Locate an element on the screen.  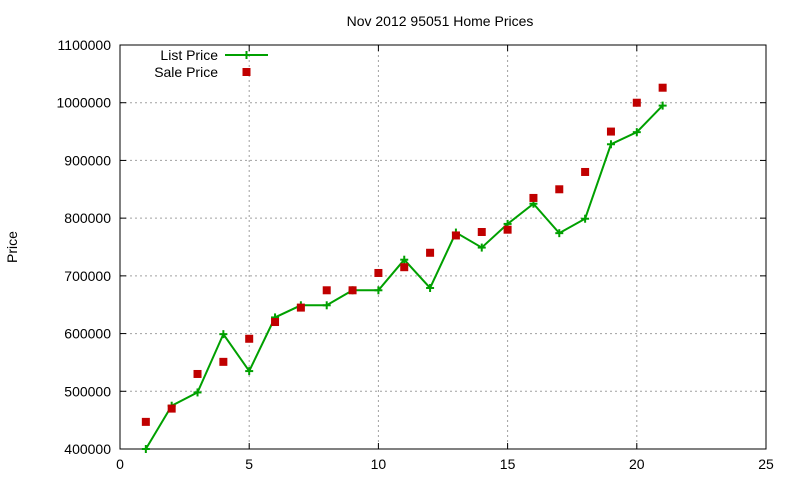
x-tick-label: 0 is located at coordinates (120, 464).